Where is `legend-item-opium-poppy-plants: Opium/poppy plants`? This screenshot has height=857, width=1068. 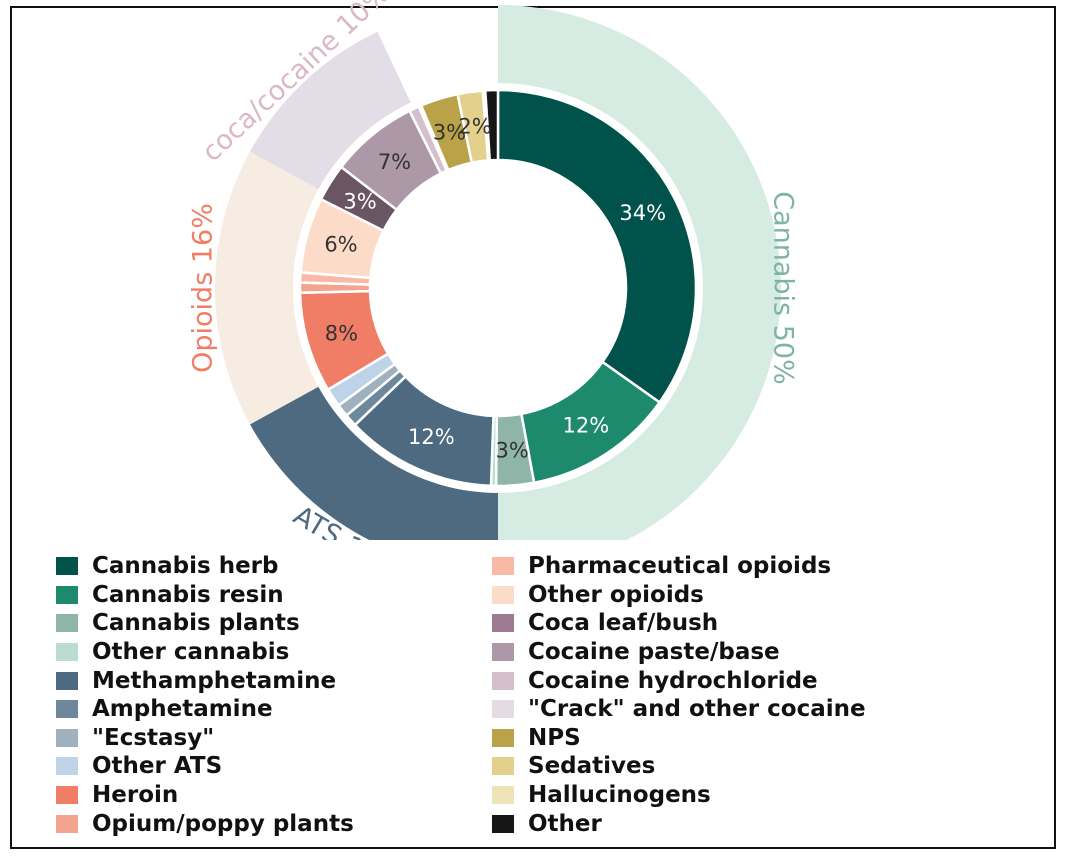
legend-item-opium-poppy-plants: Opium/poppy plants is located at coordinates (205, 823).